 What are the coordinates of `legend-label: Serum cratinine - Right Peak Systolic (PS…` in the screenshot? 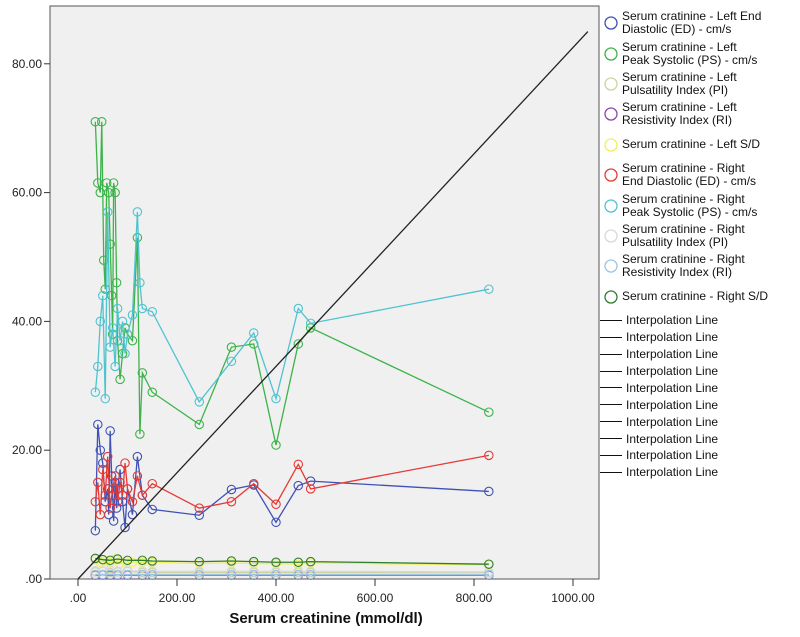 It's located at (690, 205).